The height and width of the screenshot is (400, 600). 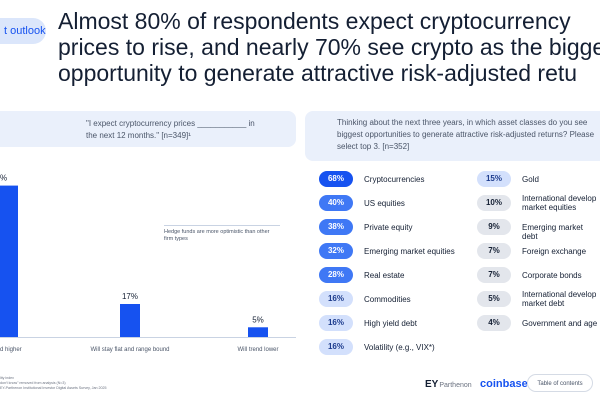 What do you see at coordinates (552, 232) in the screenshot?
I see `asset-right-label-2: Emerging market debt` at bounding box center [552, 232].